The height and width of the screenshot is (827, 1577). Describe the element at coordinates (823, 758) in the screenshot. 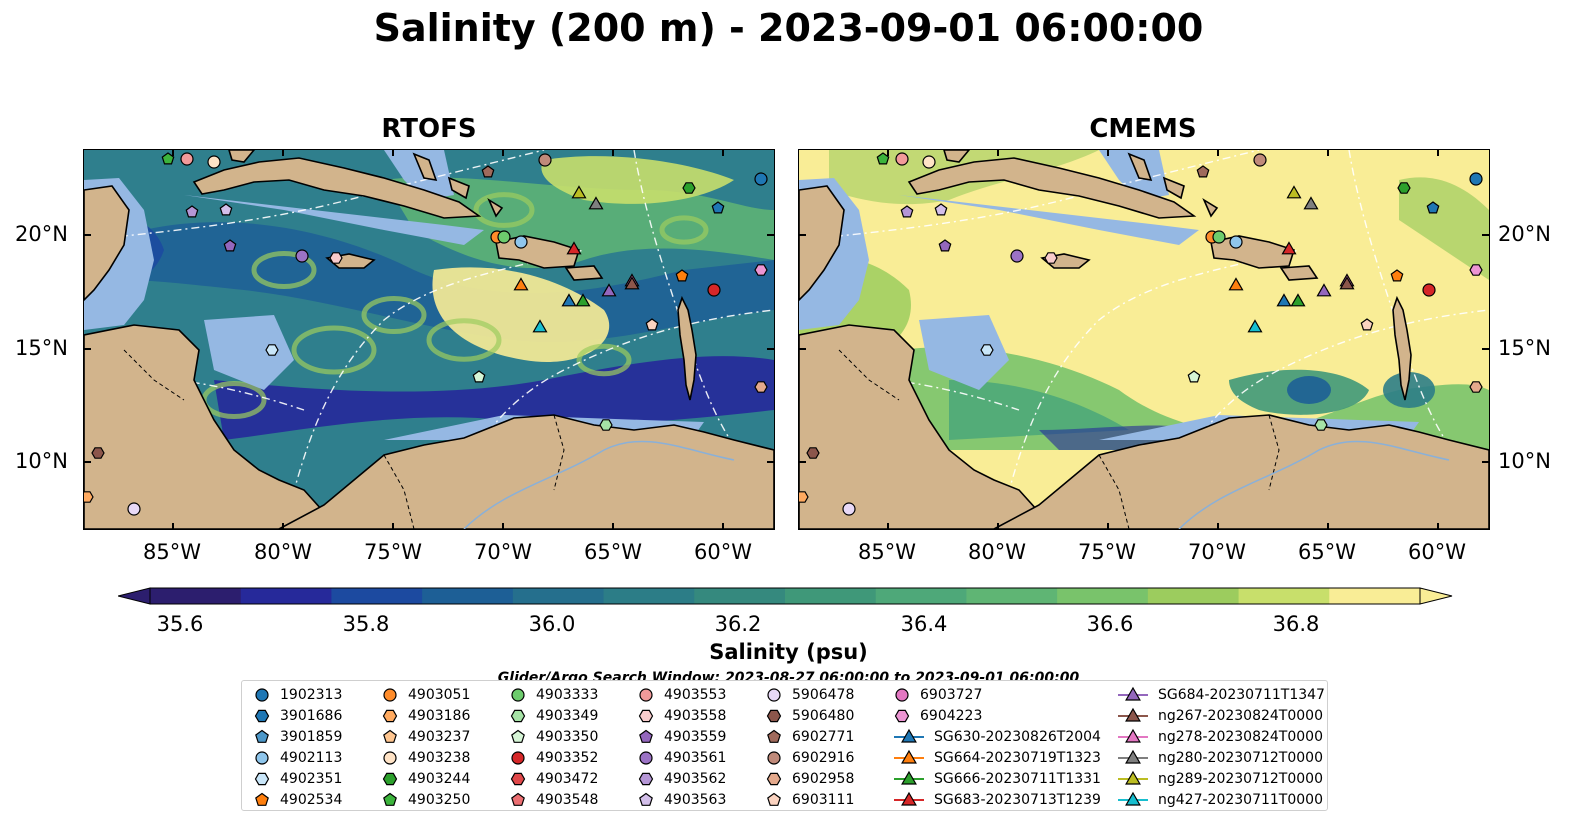

I see `legend-label: 6902916` at that location.